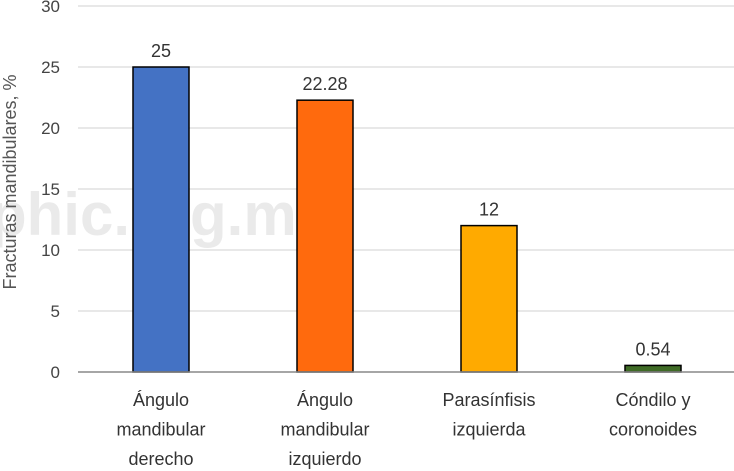  I want to click on y-tick-label: 0, so click(55, 372).